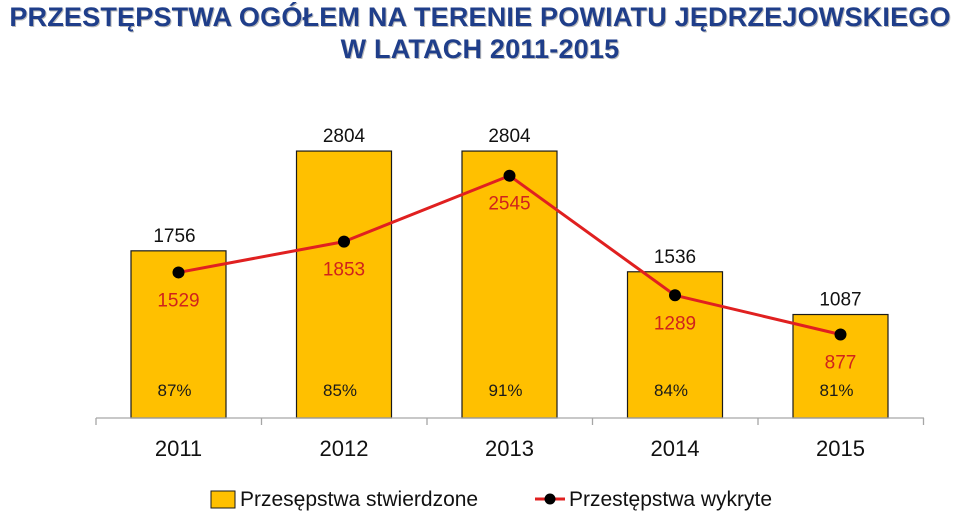 This screenshot has height=520, width=960. Describe the element at coordinates (178, 300) in the screenshot. I see `line-value-label: 1529` at that location.